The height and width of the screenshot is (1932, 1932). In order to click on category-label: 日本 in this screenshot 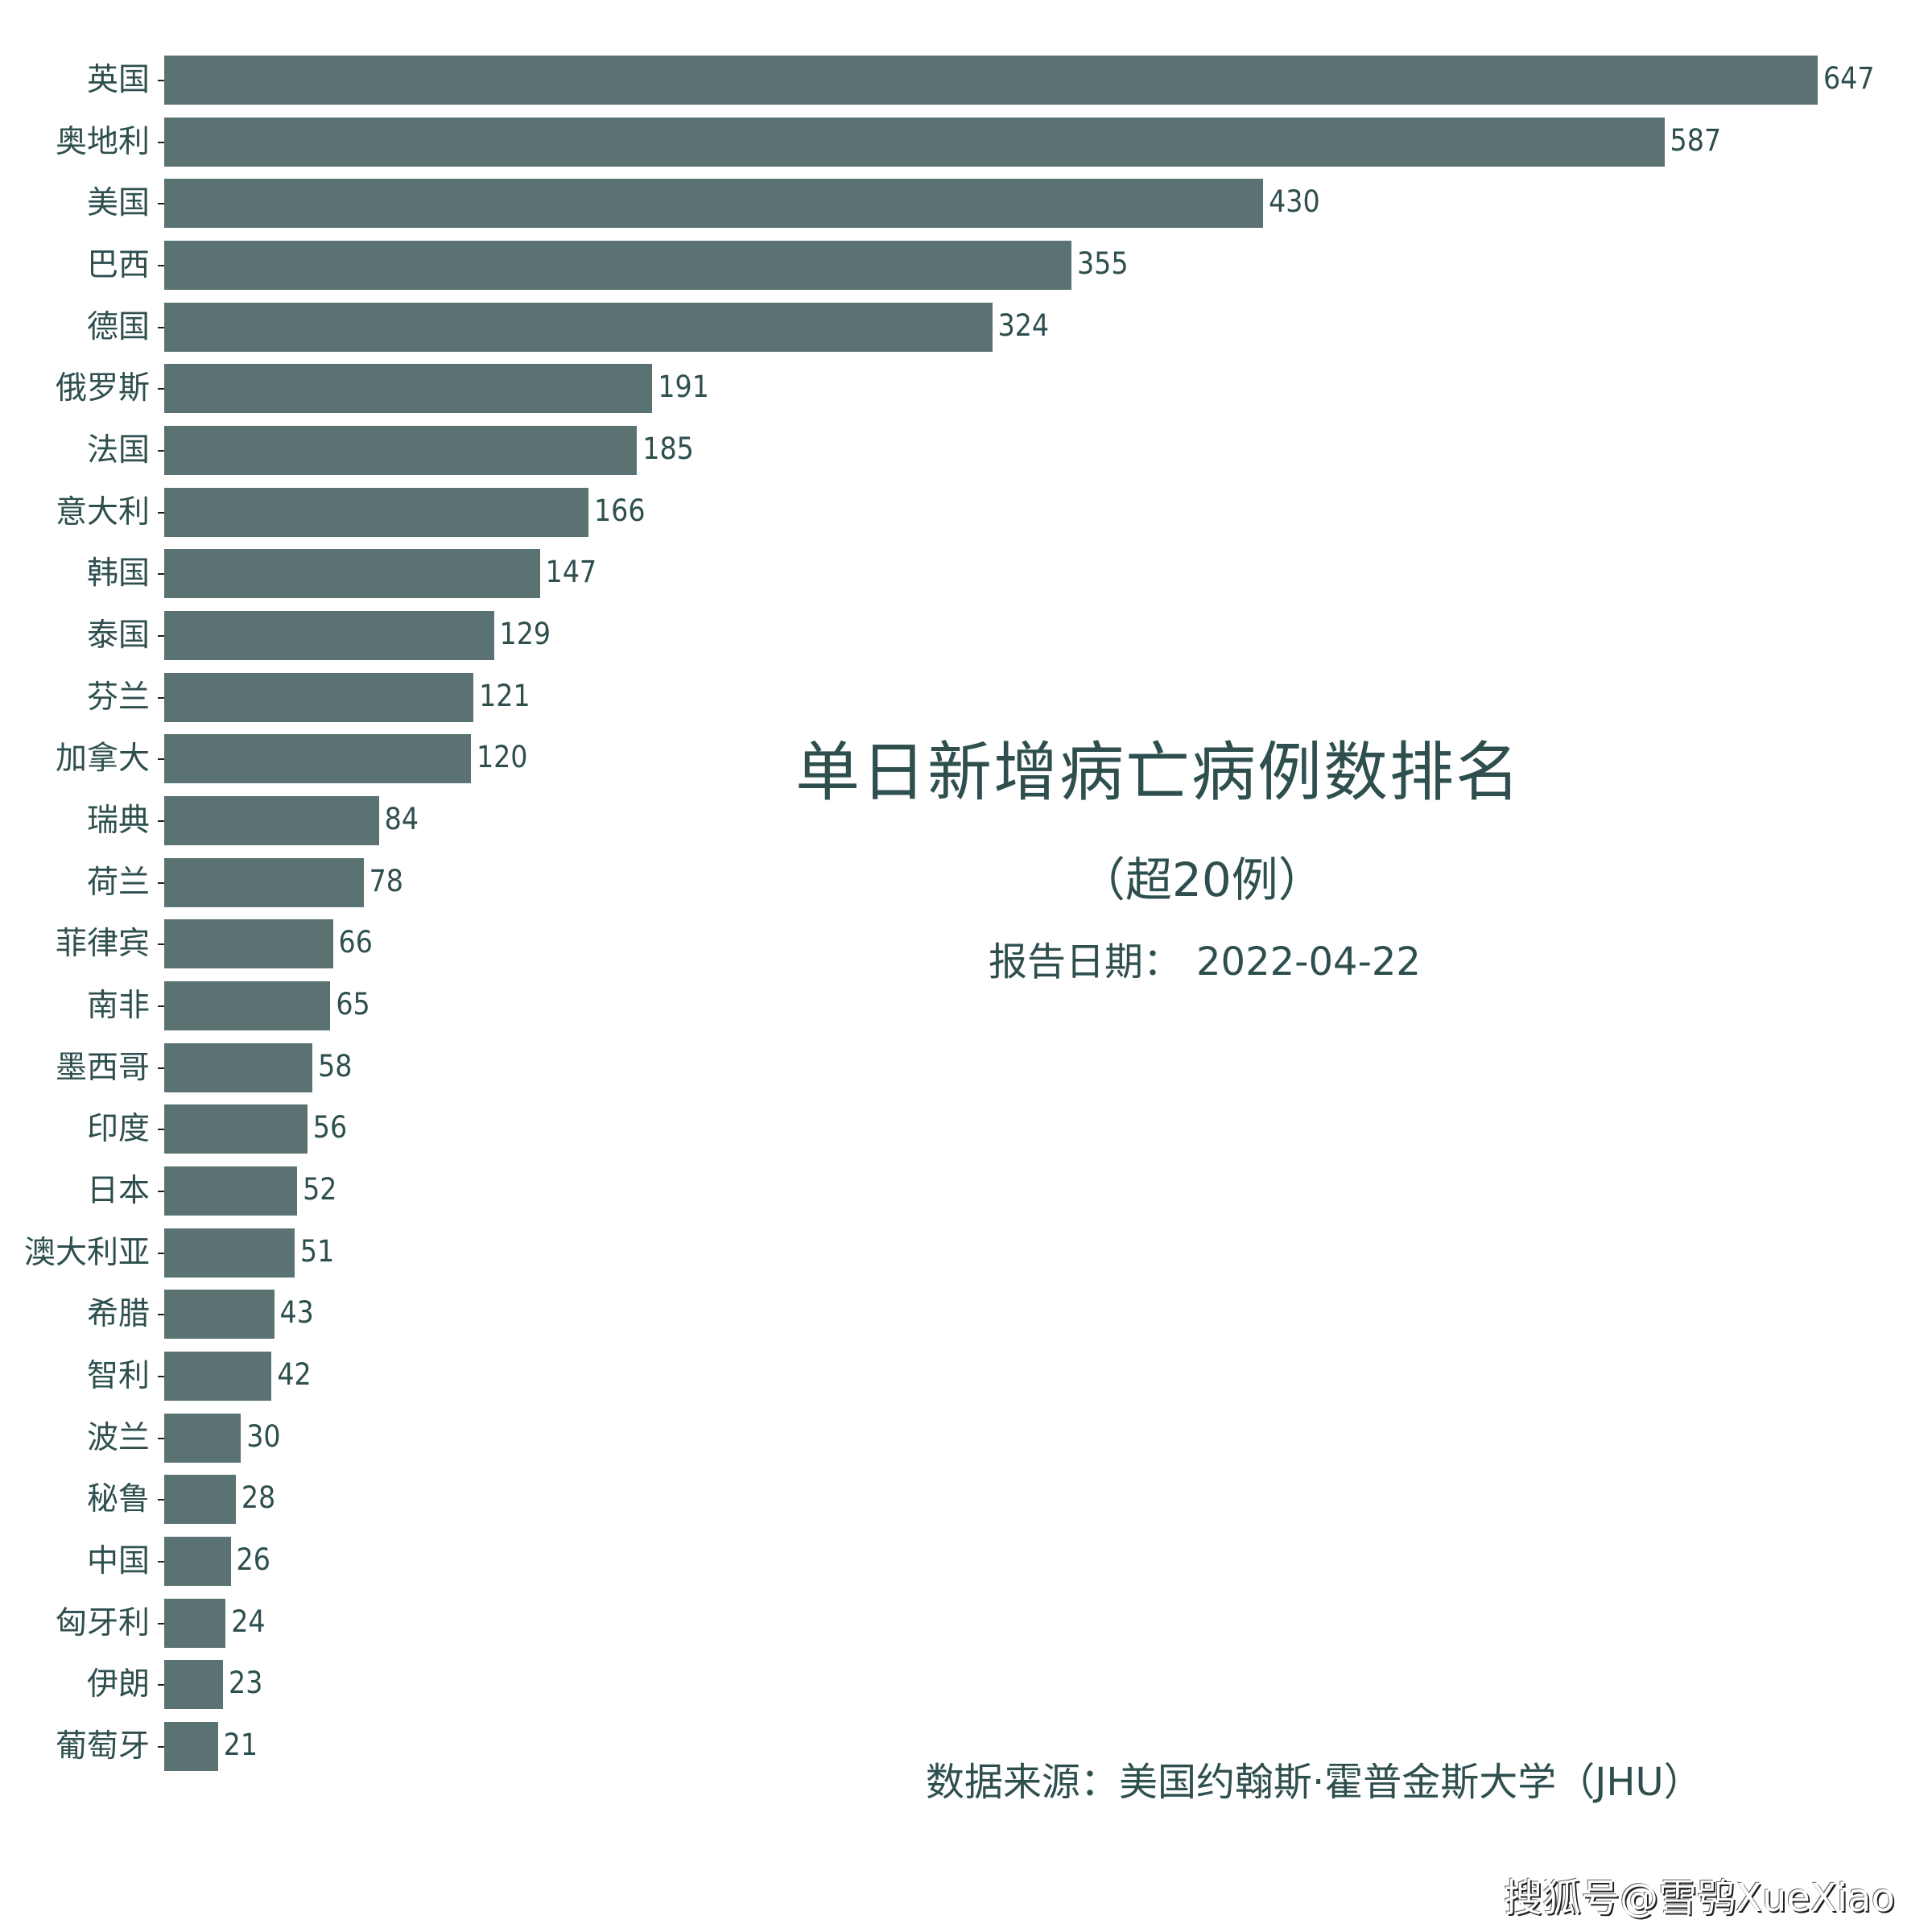, I will do `click(118, 1191)`.